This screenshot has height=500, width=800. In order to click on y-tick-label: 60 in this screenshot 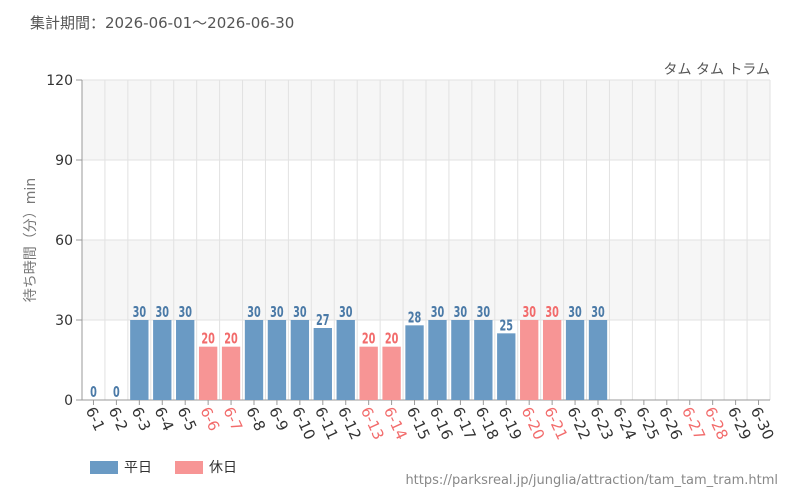, I will do `click(64, 241)`.